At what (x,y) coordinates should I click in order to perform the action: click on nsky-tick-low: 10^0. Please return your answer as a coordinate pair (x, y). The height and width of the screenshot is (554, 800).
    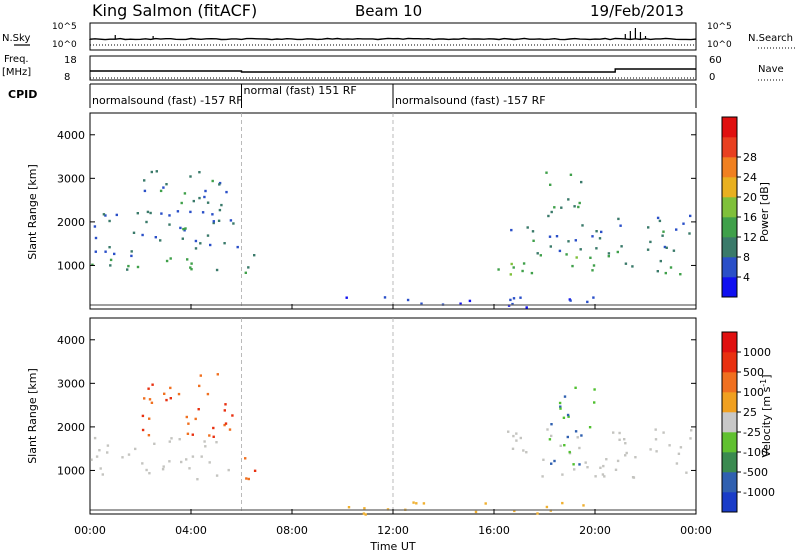
    Looking at the image, I should click on (64, 45).